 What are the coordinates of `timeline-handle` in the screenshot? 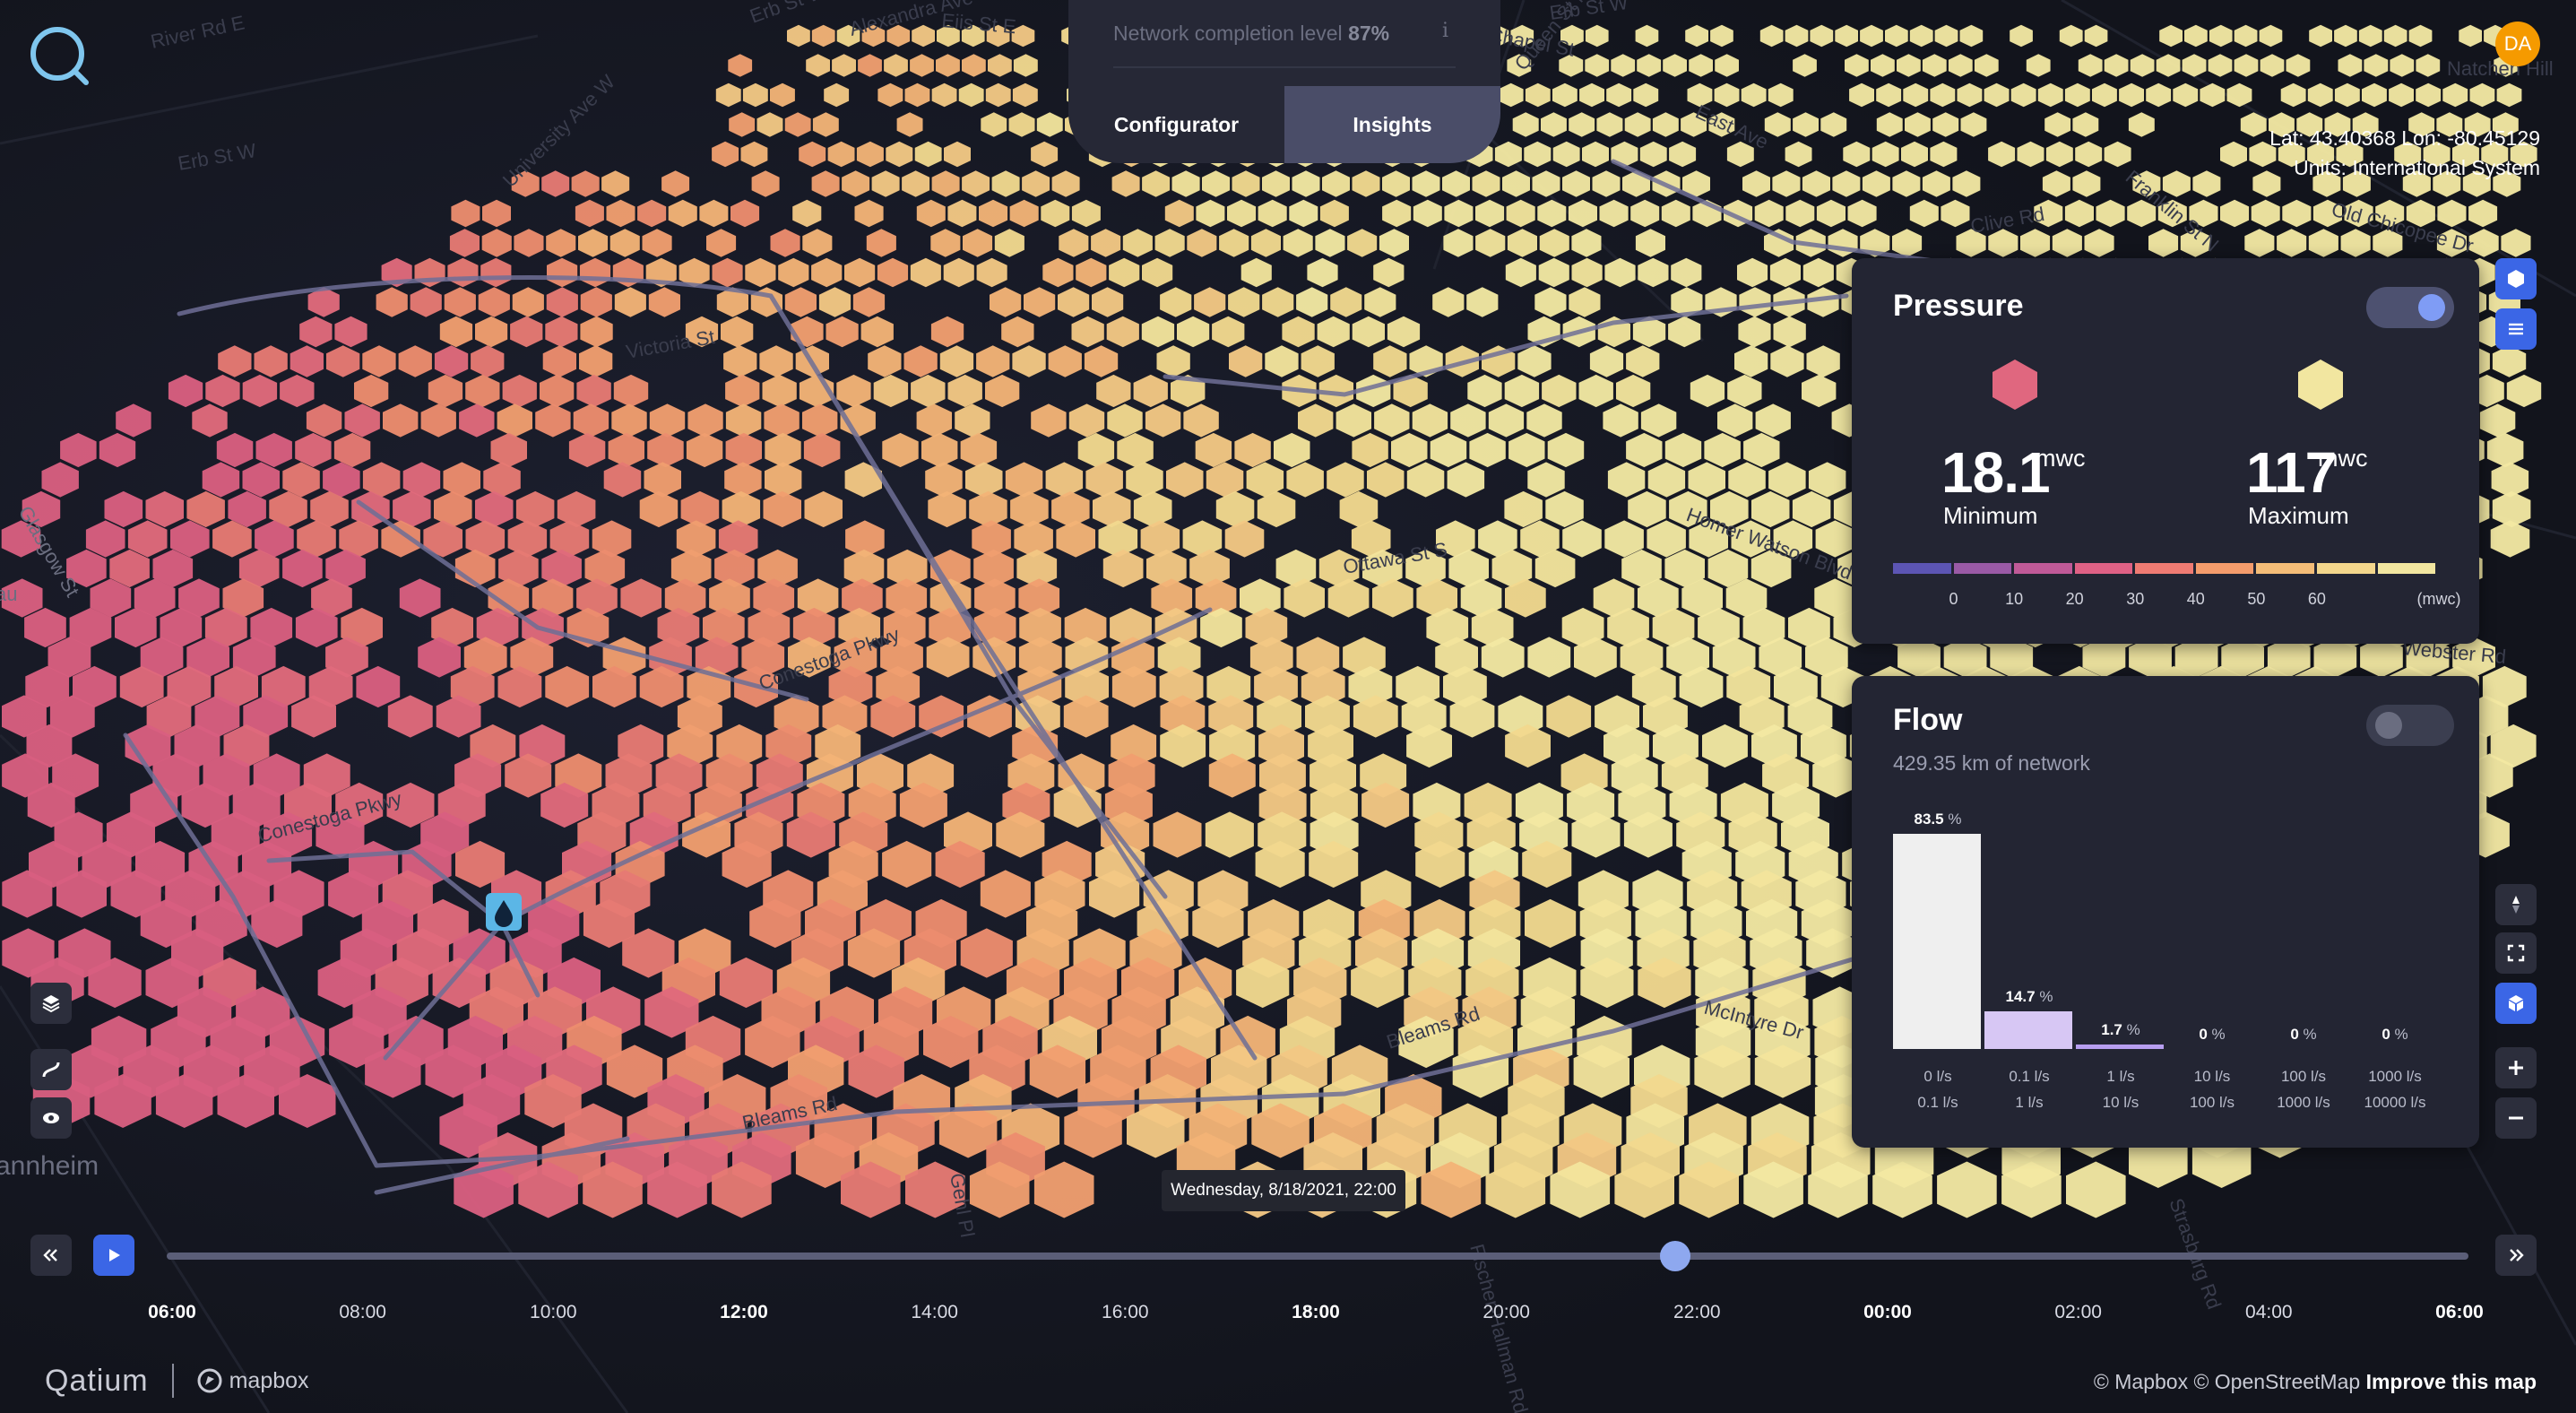 It's located at (1674, 1256).